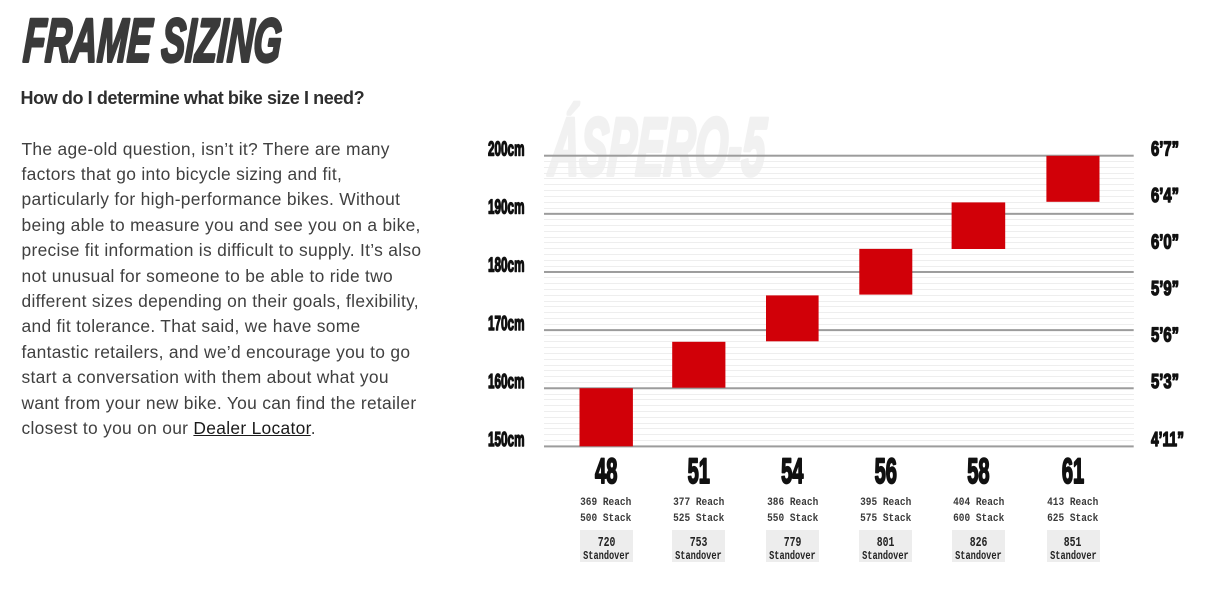  I want to click on svg-text: FRAME SIZING, so click(153, 41).